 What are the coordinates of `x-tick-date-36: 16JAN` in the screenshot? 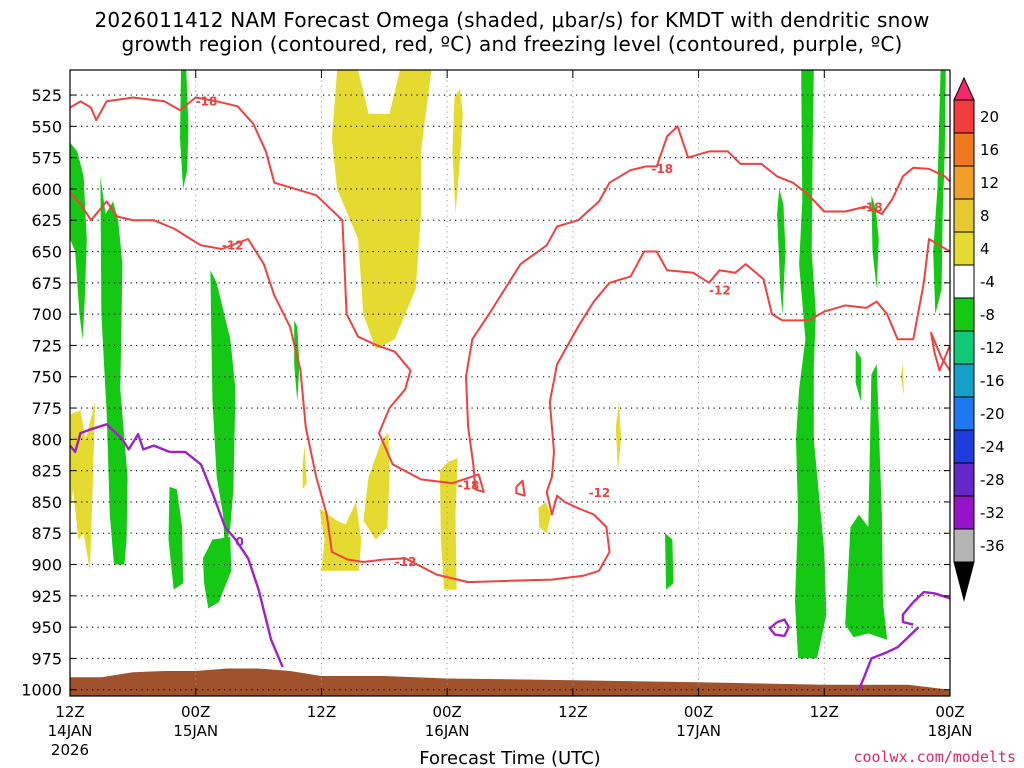 It's located at (447, 731).